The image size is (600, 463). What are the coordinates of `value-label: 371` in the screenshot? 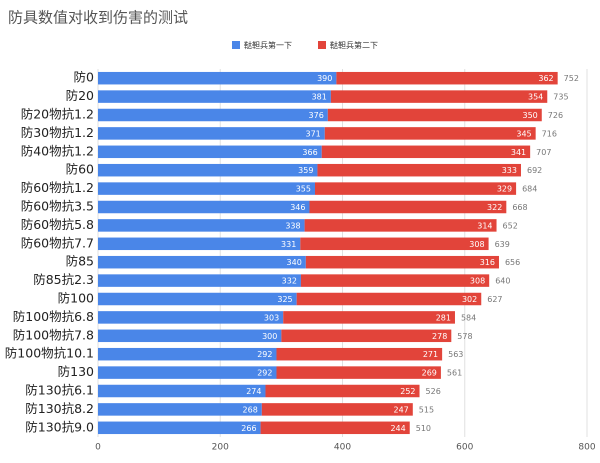 It's located at (312, 133).